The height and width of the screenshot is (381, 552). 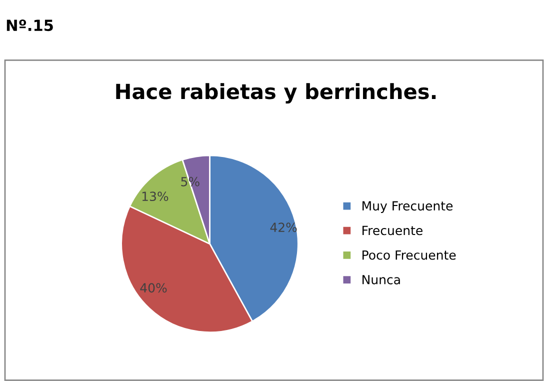 I want to click on chart-title: Hace rabietas y berrinches., so click(x=276, y=93).